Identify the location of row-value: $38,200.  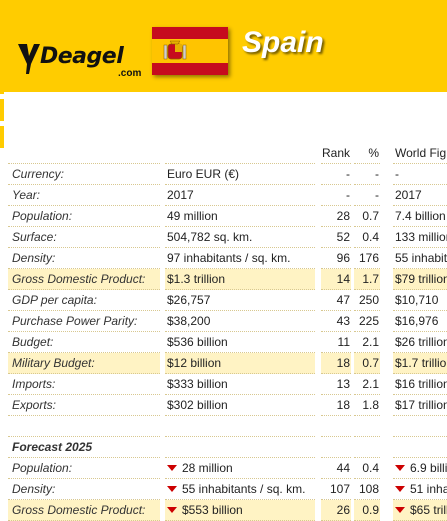
(240, 321).